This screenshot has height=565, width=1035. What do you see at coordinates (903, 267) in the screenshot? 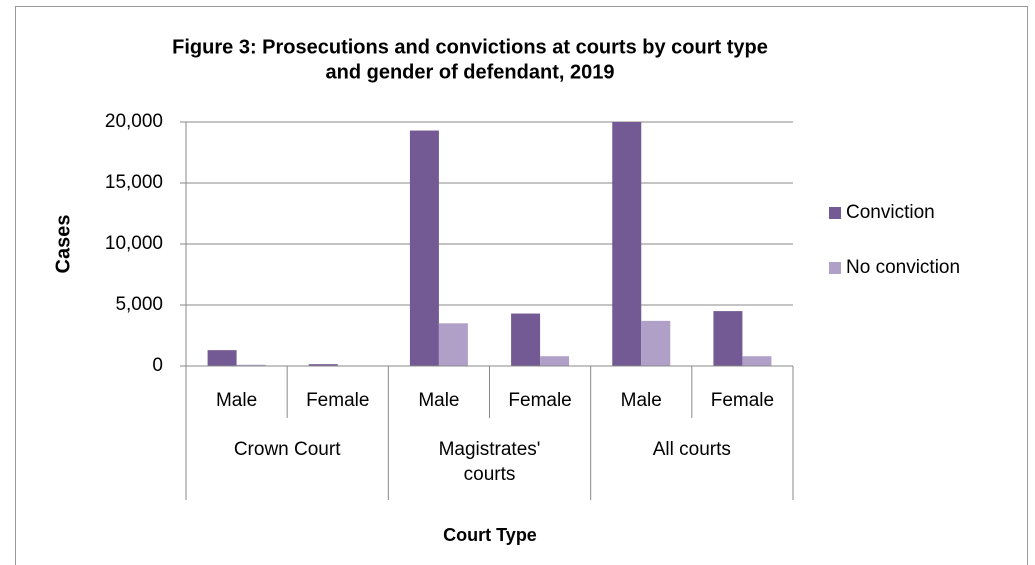
I see `legend-label: No conviction` at bounding box center [903, 267].